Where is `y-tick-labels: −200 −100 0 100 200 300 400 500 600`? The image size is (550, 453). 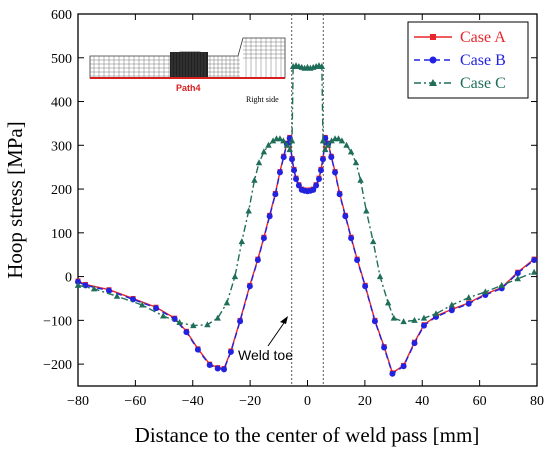 y-tick-labels: −200 −100 0 100 200 300 400 500 600 is located at coordinates (57, 190).